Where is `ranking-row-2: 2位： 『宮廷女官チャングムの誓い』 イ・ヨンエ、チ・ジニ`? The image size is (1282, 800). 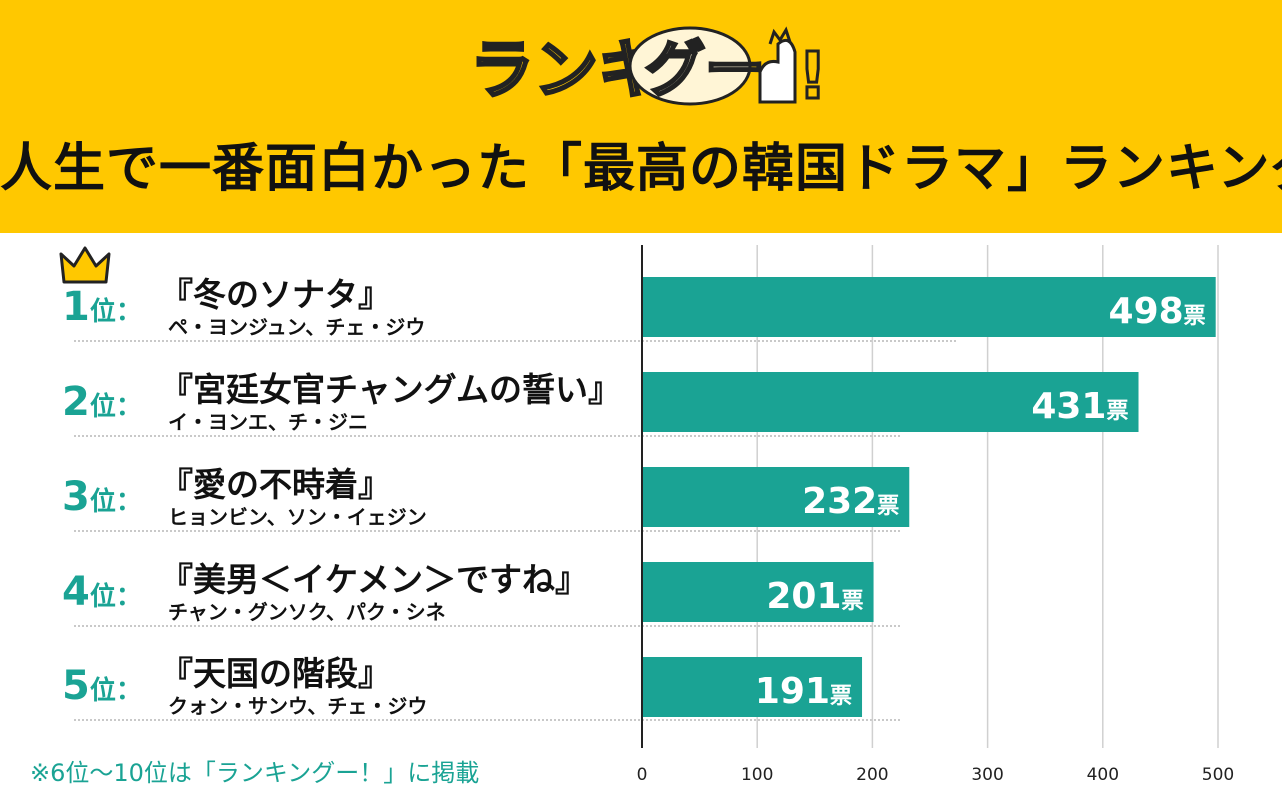 ranking-row-2: 2位： 『宮廷女官チャングムの誓い』 イ・ヨンエ、チ・ジニ is located at coordinates (480, 390).